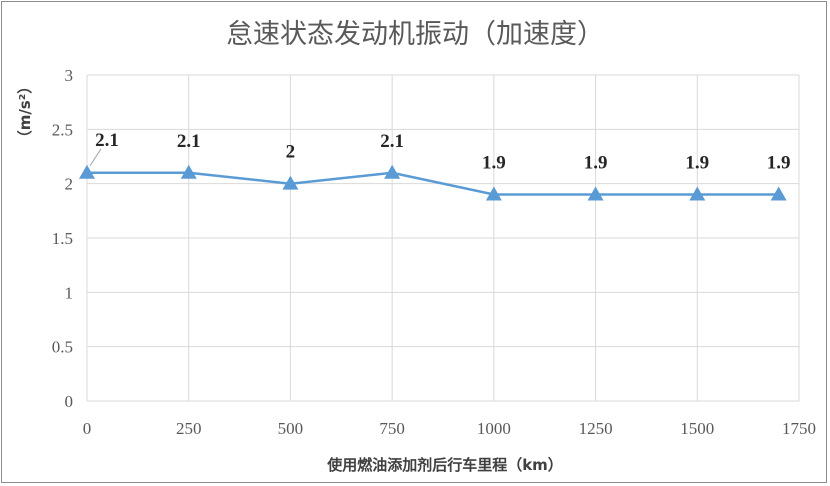 The width and height of the screenshot is (830, 486). I want to click on y-tick-label: 1.5, so click(62, 238).